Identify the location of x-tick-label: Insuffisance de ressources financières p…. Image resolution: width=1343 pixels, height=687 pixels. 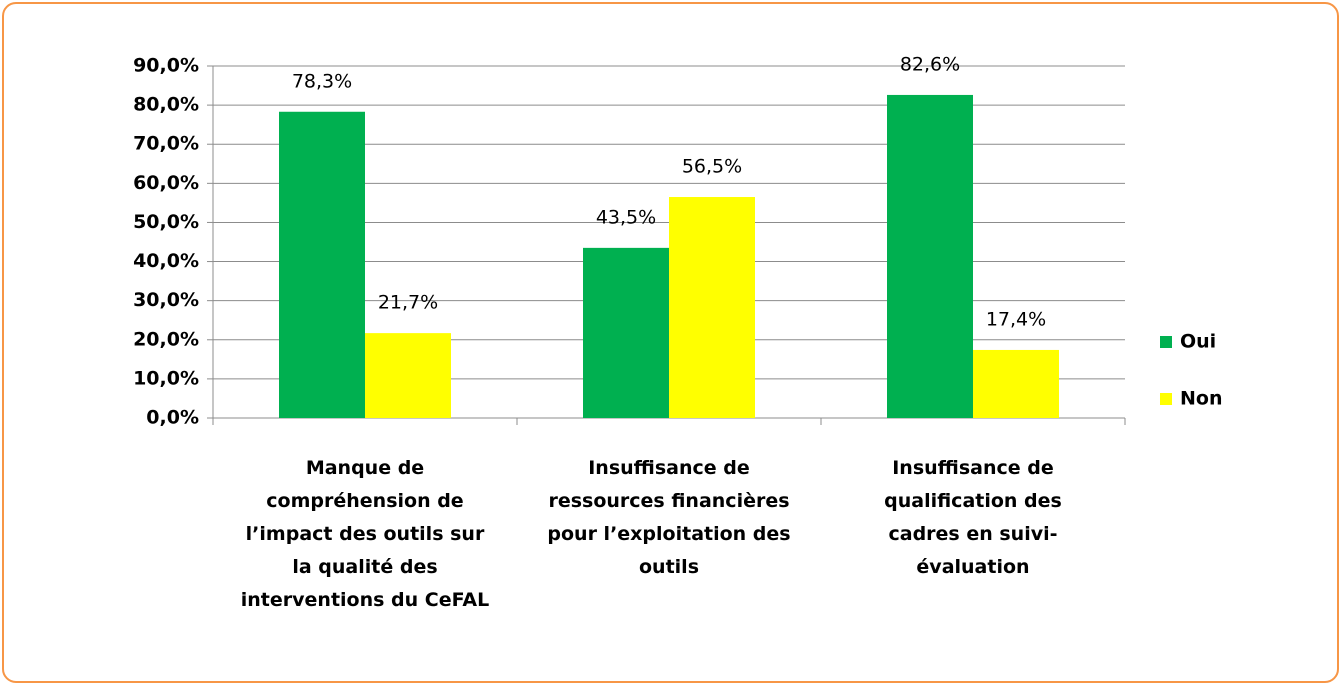
(669, 517).